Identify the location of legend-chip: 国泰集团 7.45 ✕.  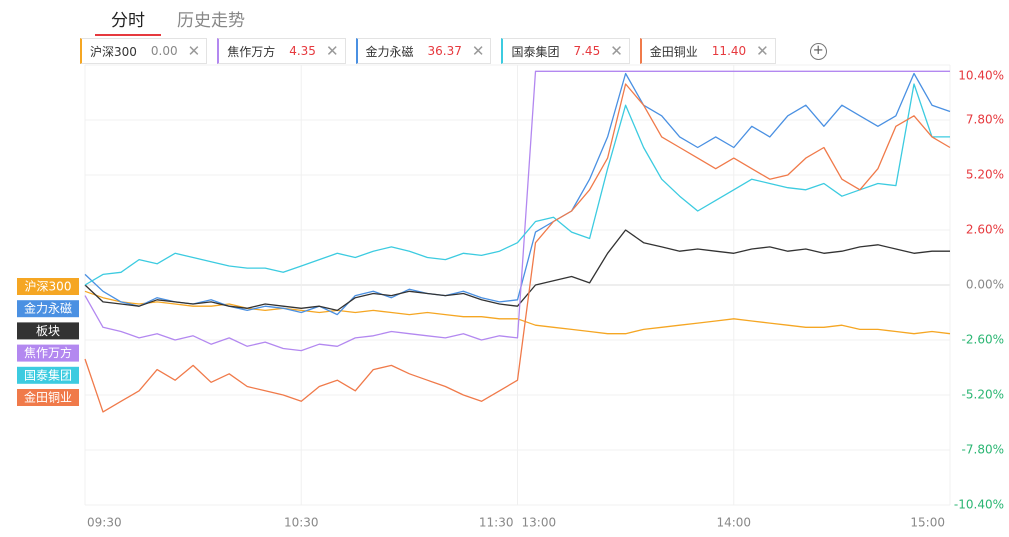
(565, 51).